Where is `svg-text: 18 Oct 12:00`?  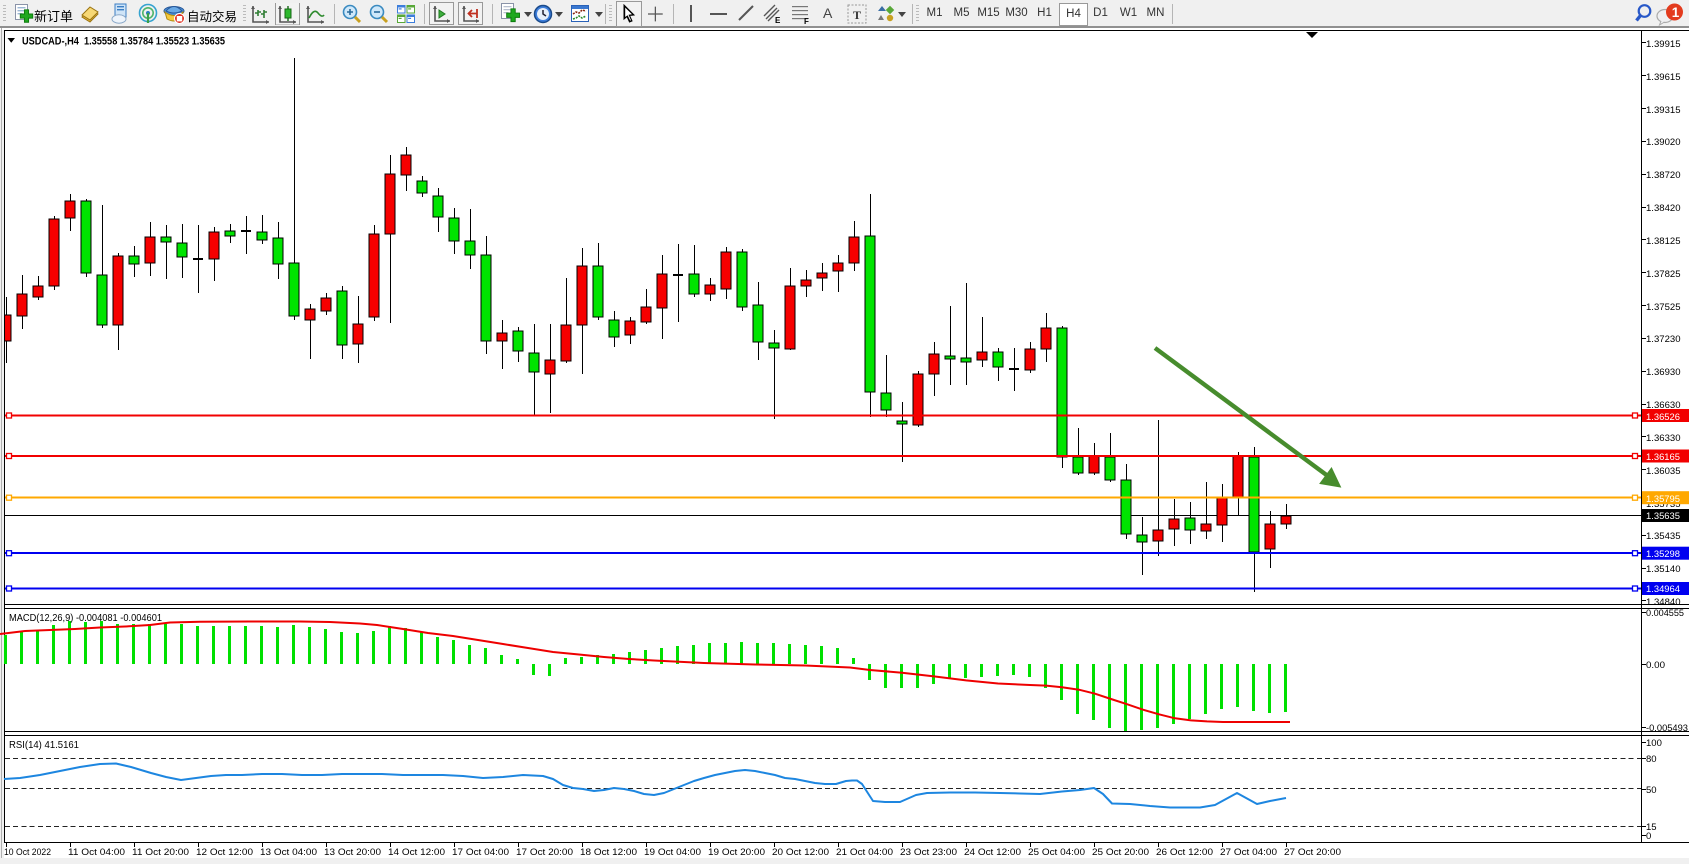 svg-text: 18 Oct 12:00 is located at coordinates (608, 852).